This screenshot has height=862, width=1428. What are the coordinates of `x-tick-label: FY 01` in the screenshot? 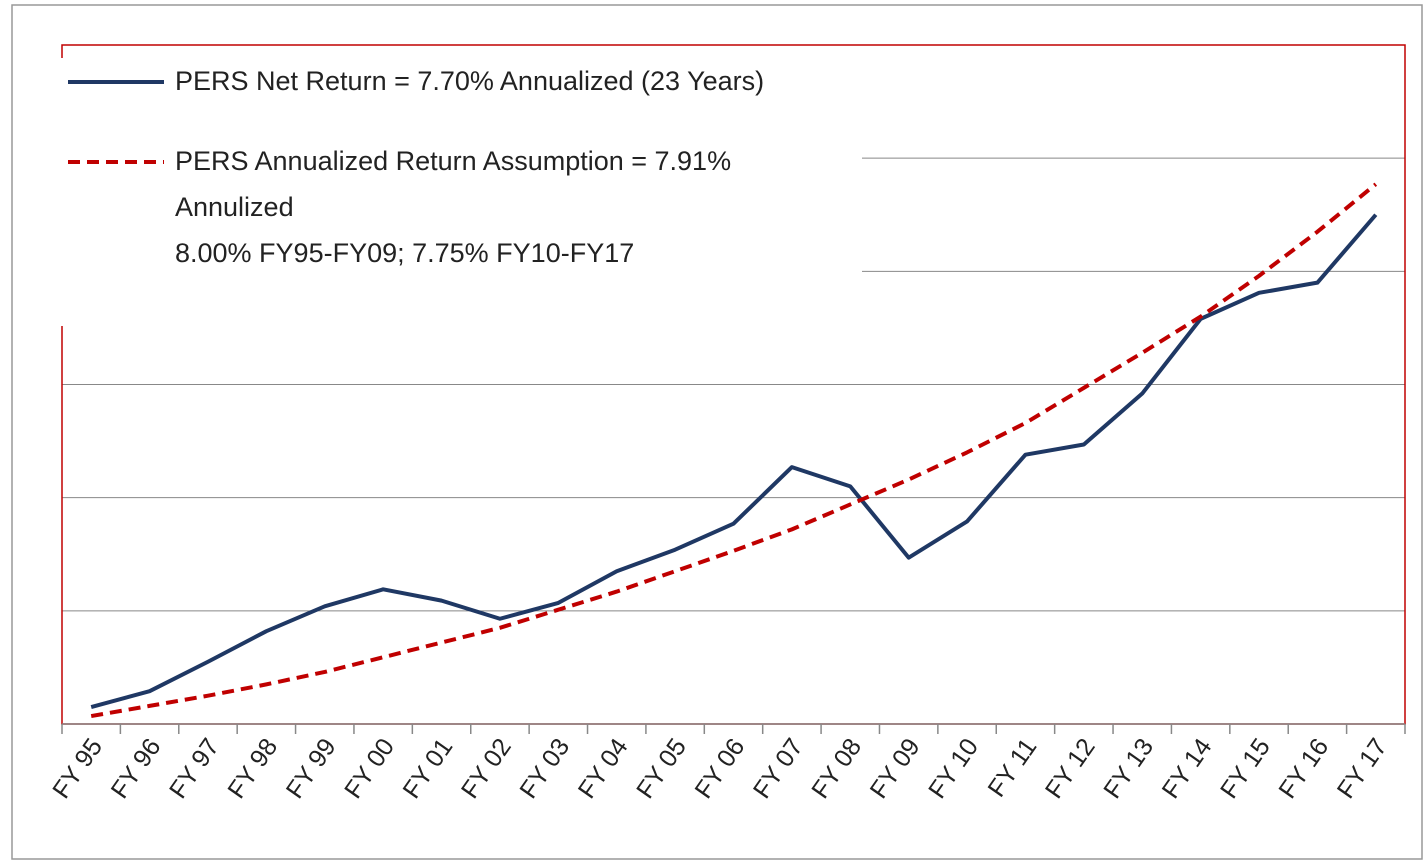 It's located at (428, 768).